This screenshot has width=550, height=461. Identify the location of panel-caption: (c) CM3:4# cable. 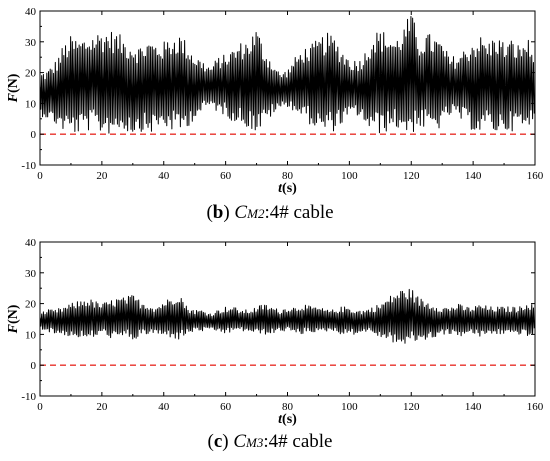
(270, 441).